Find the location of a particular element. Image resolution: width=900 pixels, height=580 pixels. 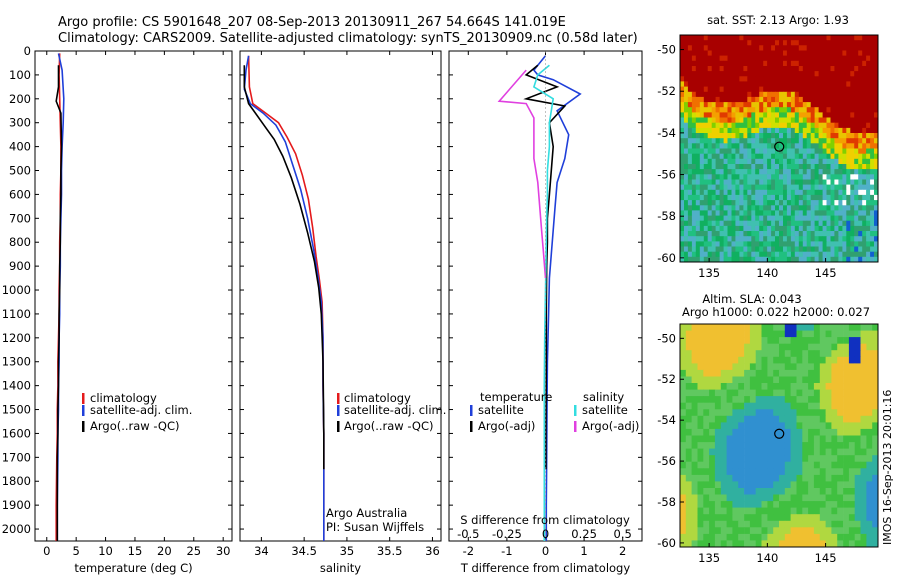

sla-map-title-line2: Argo h1000: 0.022 h2000: 0.027 is located at coordinates (776, 312).